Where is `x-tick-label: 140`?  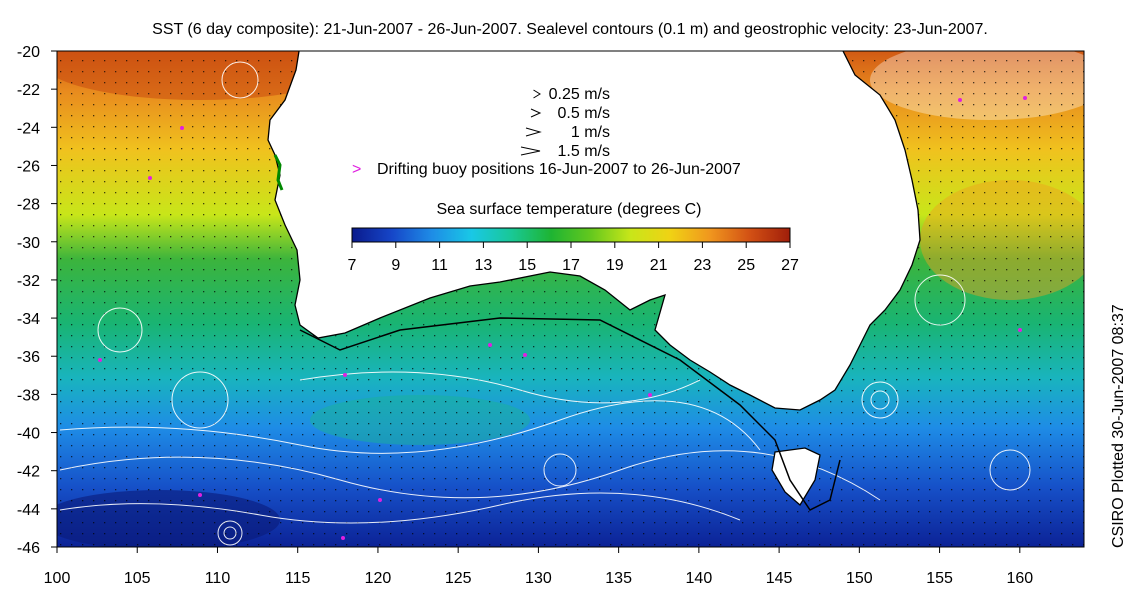
x-tick-label: 140 is located at coordinates (699, 578).